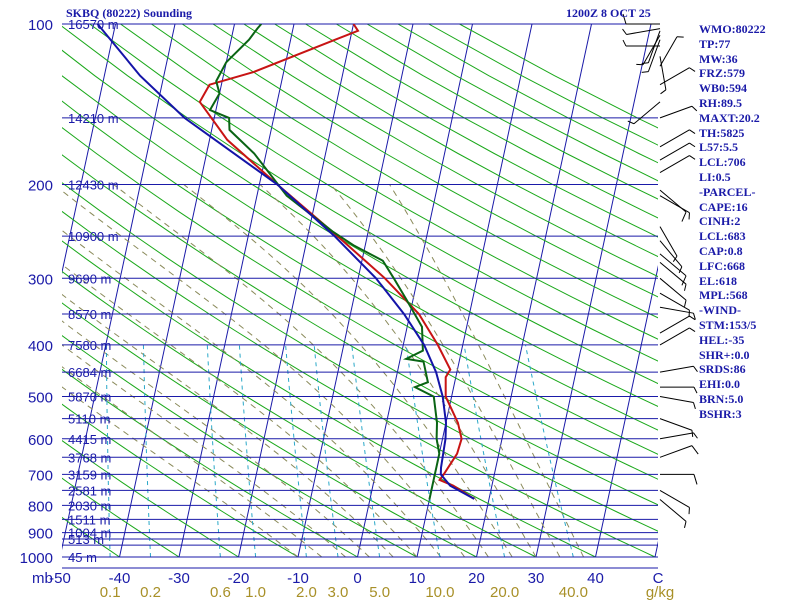  What do you see at coordinates (439, 592) in the screenshot?
I see `mixing-ratio-label: 10.0` at bounding box center [439, 592].